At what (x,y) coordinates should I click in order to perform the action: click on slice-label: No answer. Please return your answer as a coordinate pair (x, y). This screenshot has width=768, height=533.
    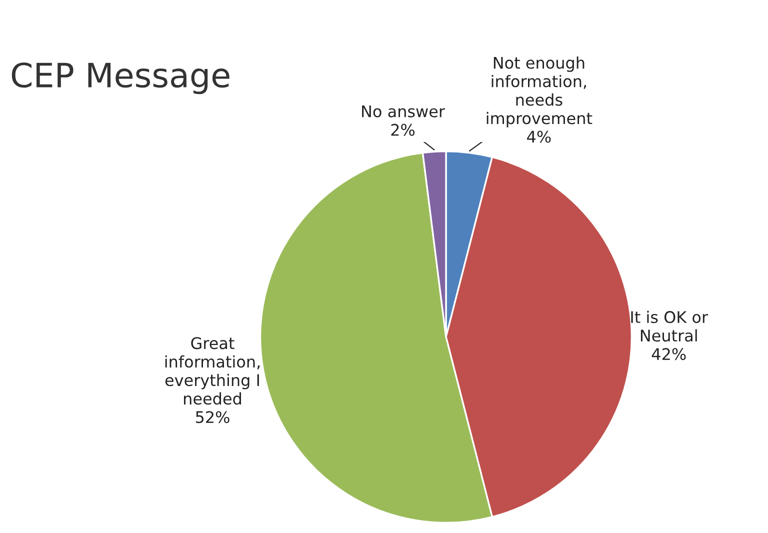
    Looking at the image, I should click on (403, 112).